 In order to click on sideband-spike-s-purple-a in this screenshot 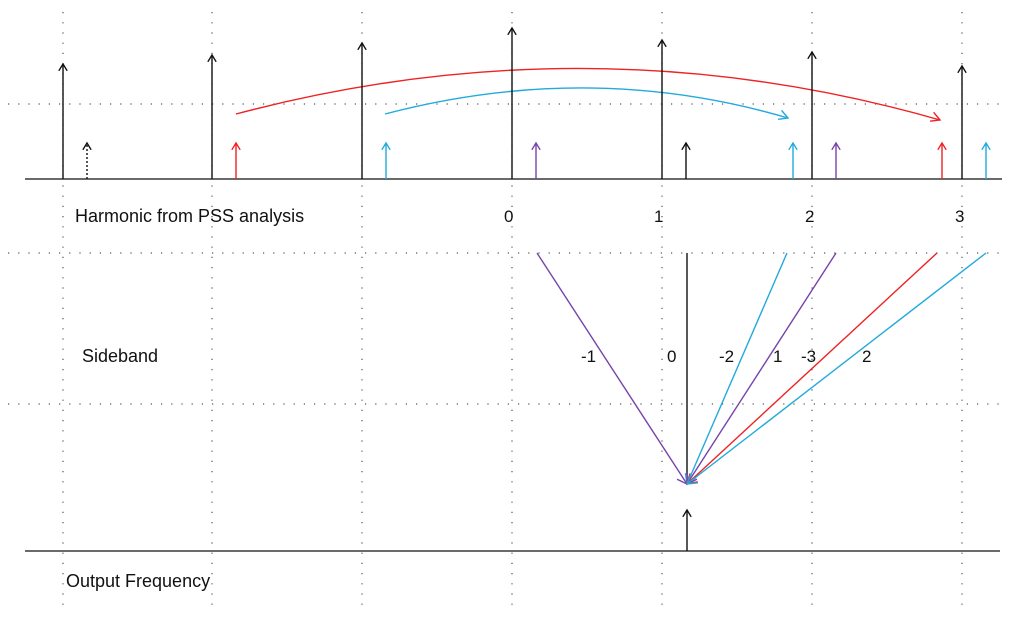, I will do `click(536, 160)`.